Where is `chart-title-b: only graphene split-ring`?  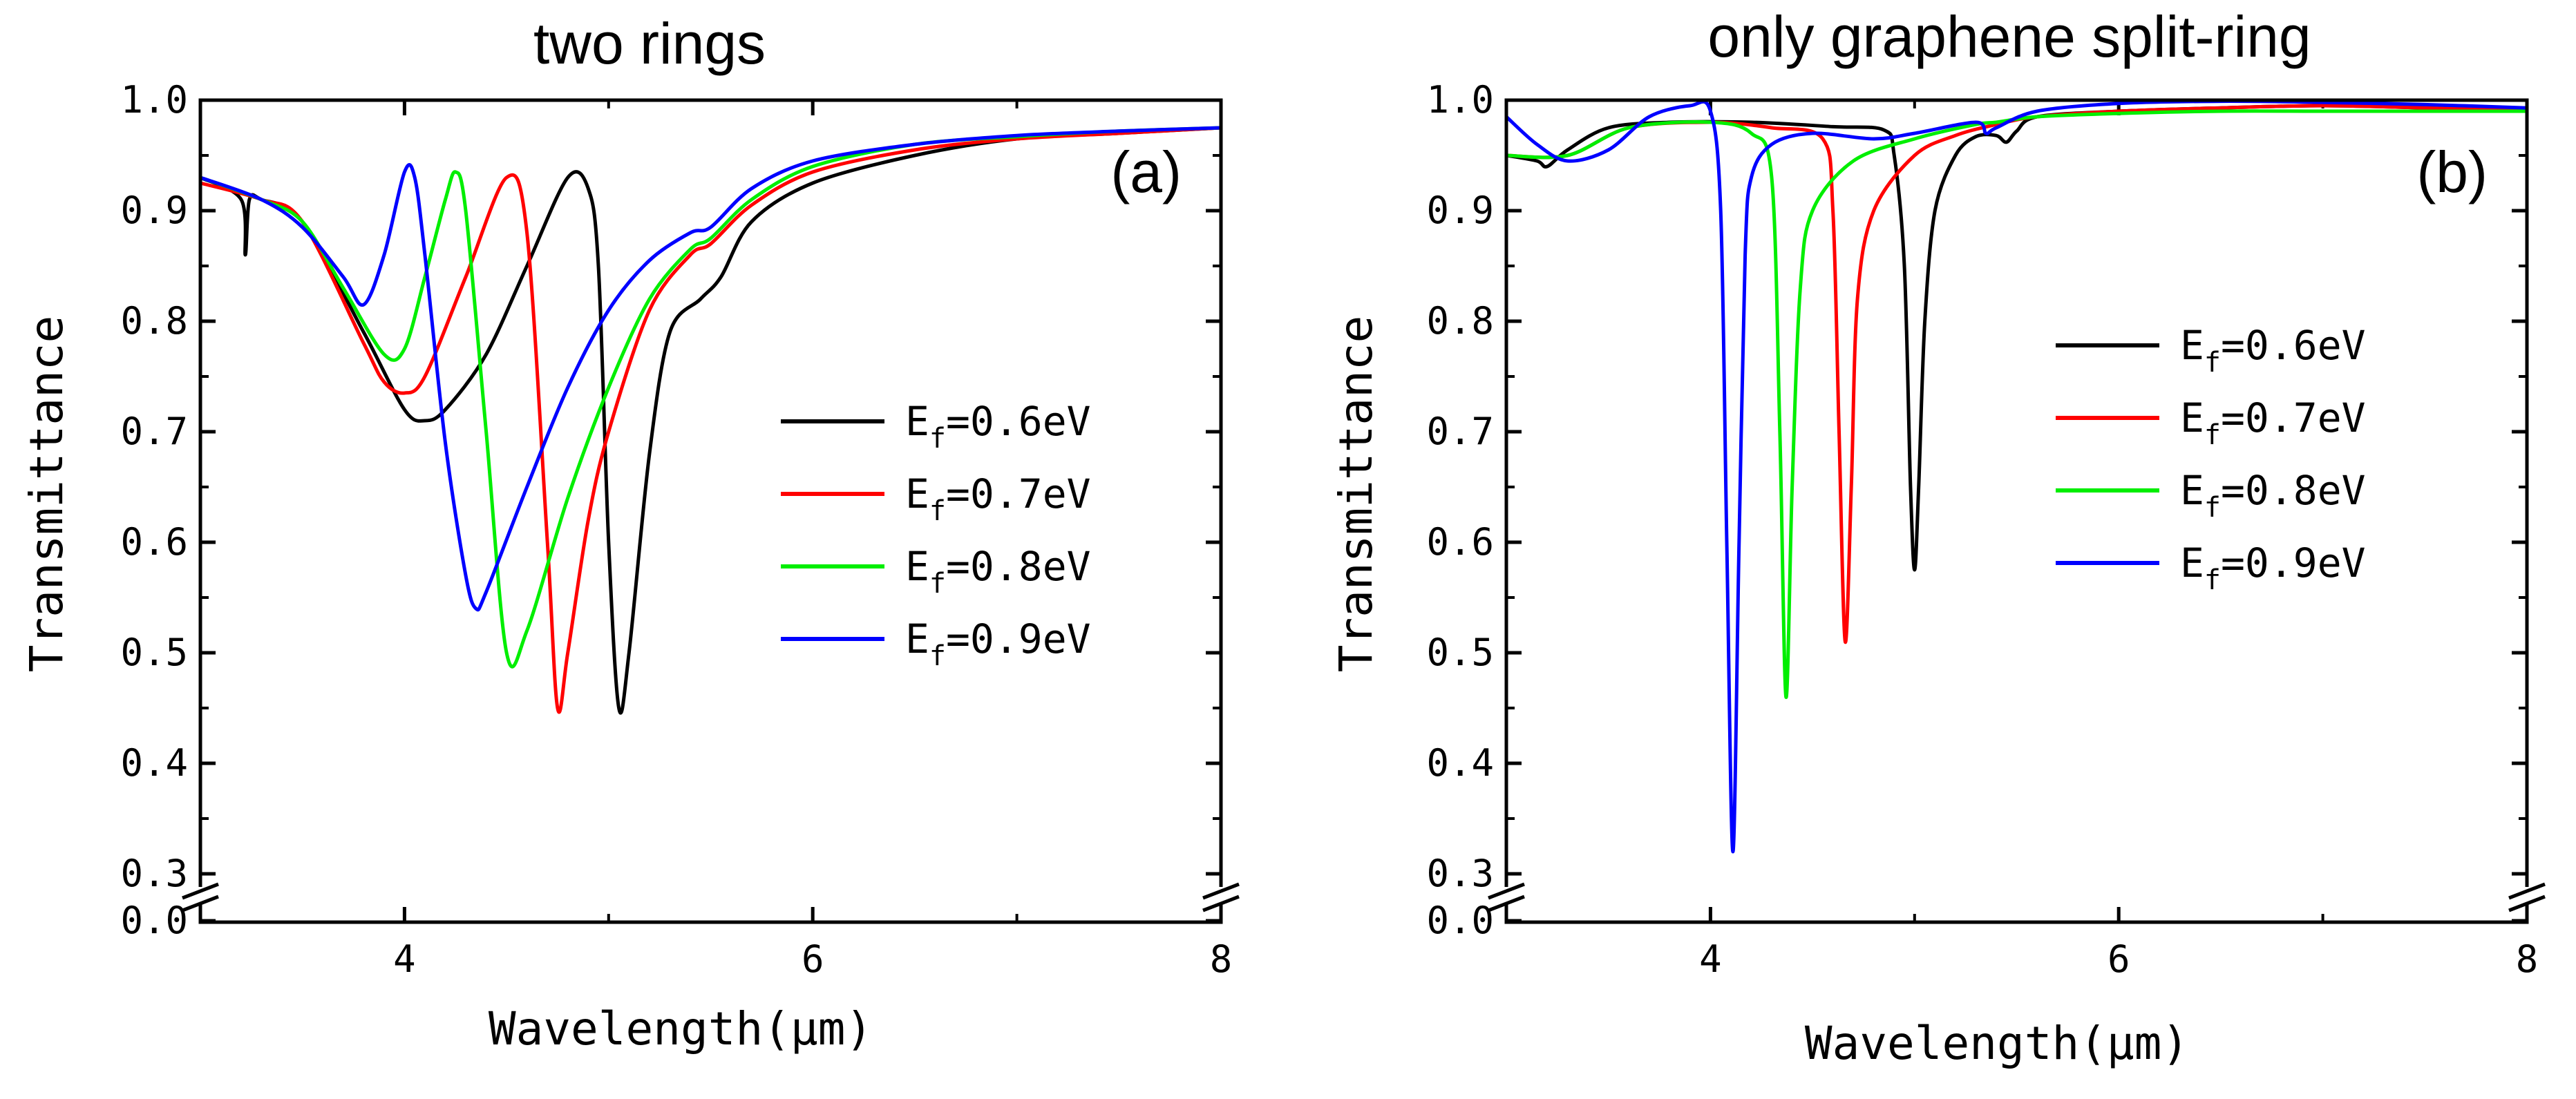 chart-title-b: only graphene split-ring is located at coordinates (2009, 36).